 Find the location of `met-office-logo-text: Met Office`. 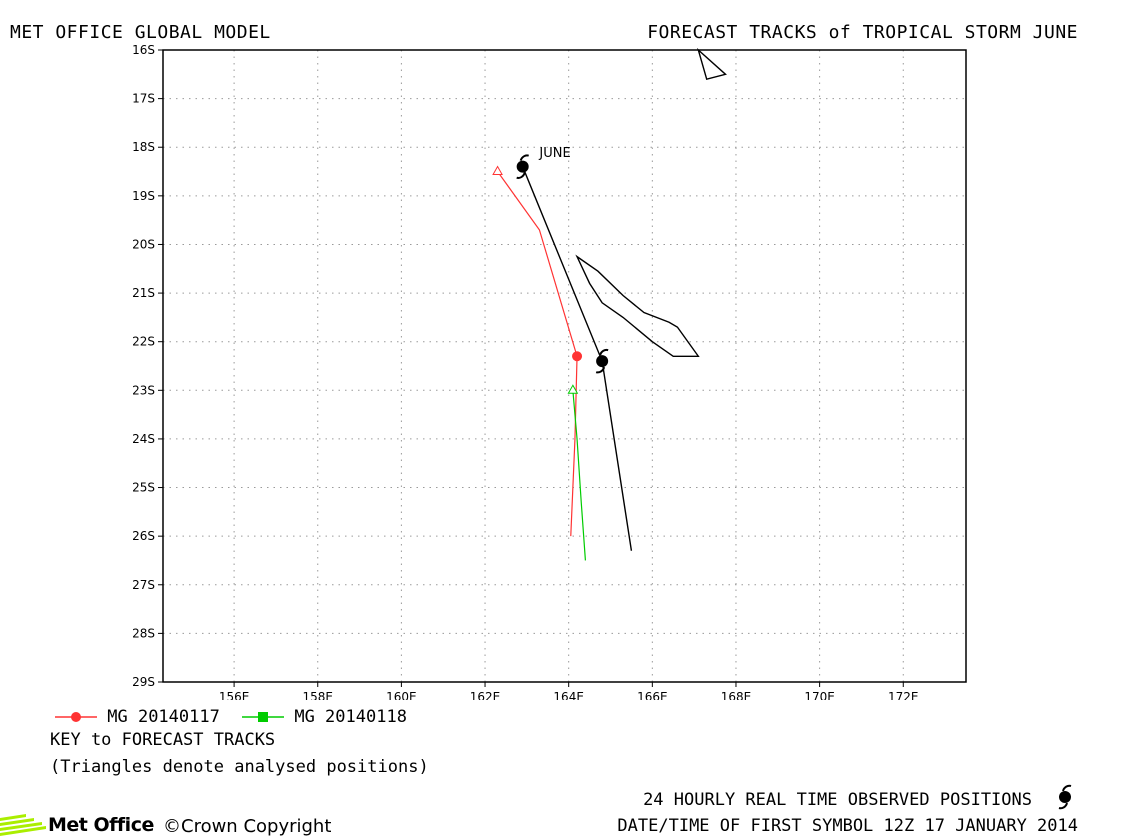

met-office-logo-text: Met Office is located at coordinates (101, 825).